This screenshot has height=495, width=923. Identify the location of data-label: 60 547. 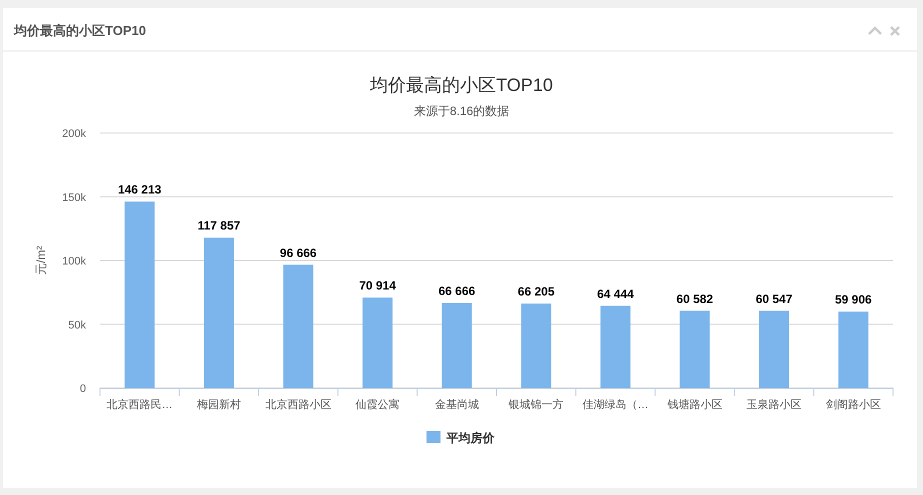
(774, 299).